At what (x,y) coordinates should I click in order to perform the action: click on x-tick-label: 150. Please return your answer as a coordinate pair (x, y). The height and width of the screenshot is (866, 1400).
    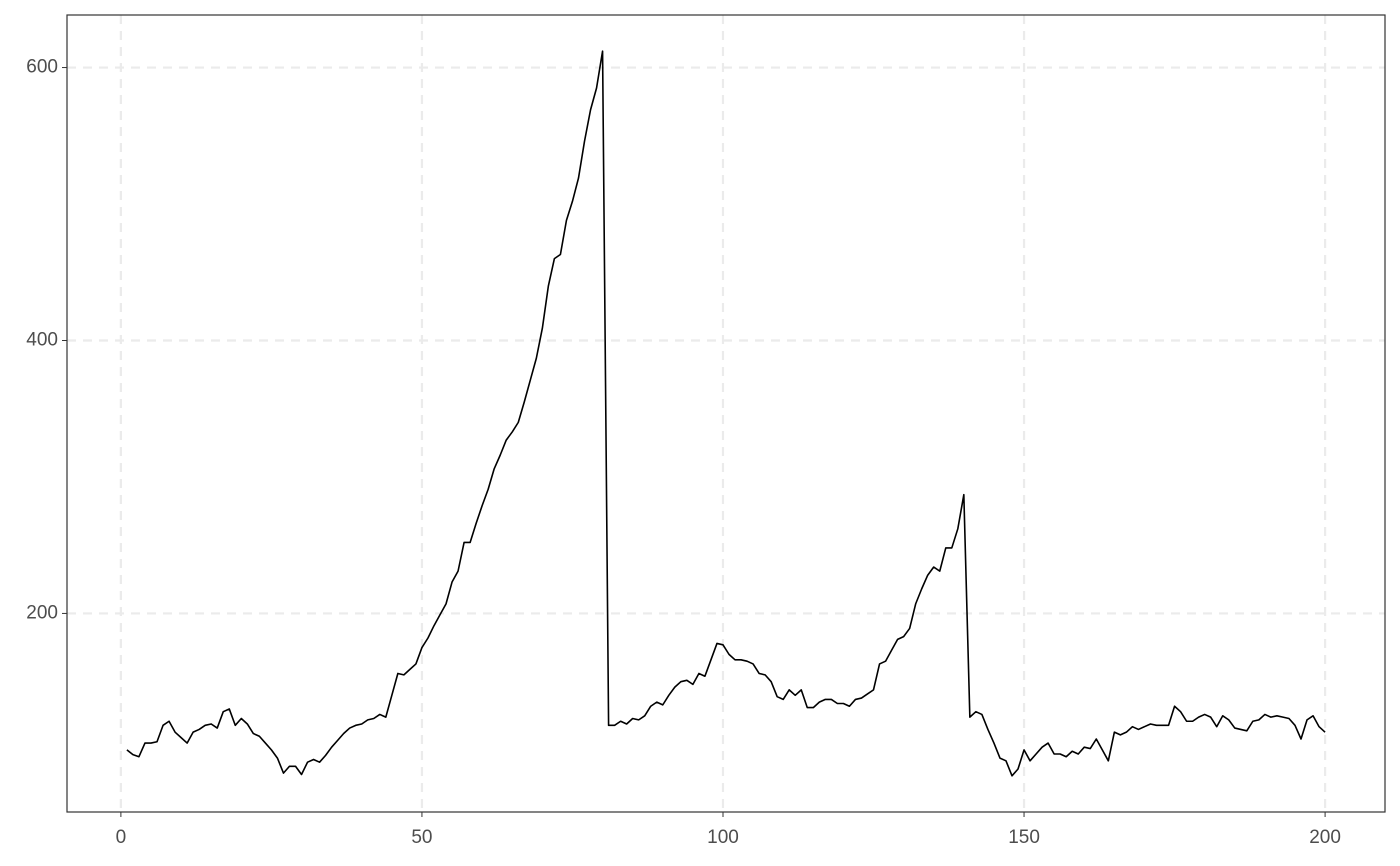
    Looking at the image, I should click on (1024, 837).